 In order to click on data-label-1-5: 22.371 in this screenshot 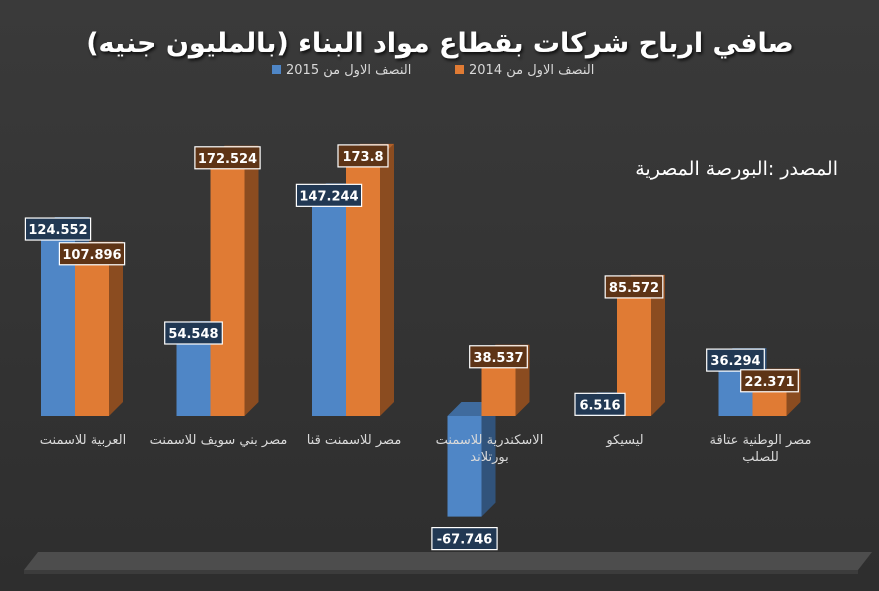, I will do `click(769, 382)`.